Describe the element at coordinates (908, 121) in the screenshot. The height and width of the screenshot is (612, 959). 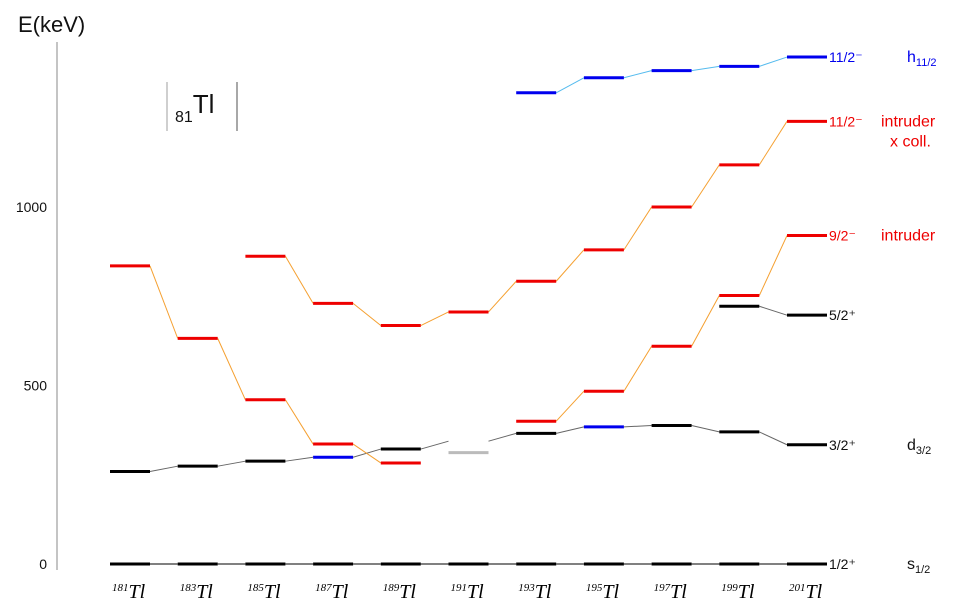
I see `intruder-label-i112: intruder` at that location.